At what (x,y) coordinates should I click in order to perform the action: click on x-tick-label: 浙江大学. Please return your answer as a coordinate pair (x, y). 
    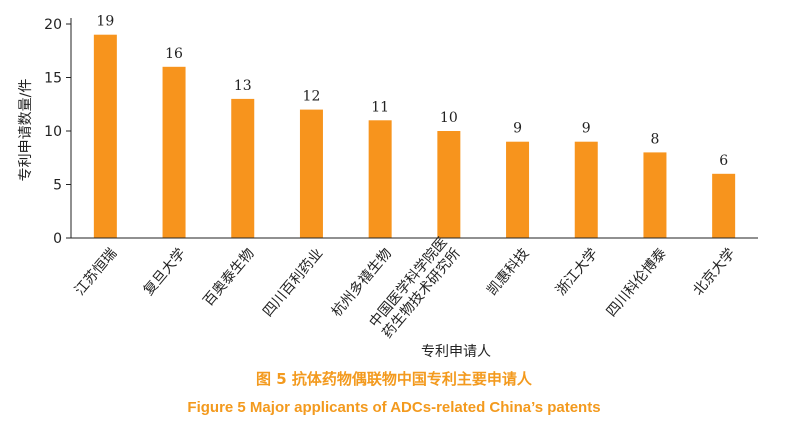
    Looking at the image, I should click on (577, 272).